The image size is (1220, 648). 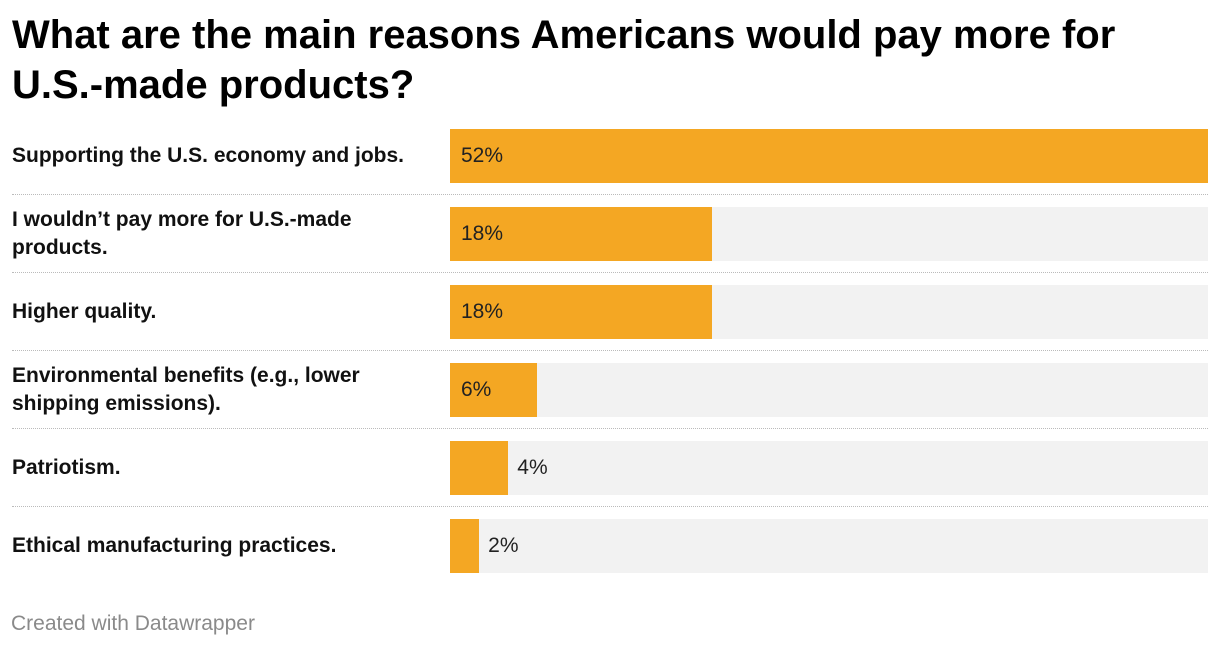 What do you see at coordinates (174, 545) in the screenshot?
I see `bar-label: Ethical manufacturing practices.` at bounding box center [174, 545].